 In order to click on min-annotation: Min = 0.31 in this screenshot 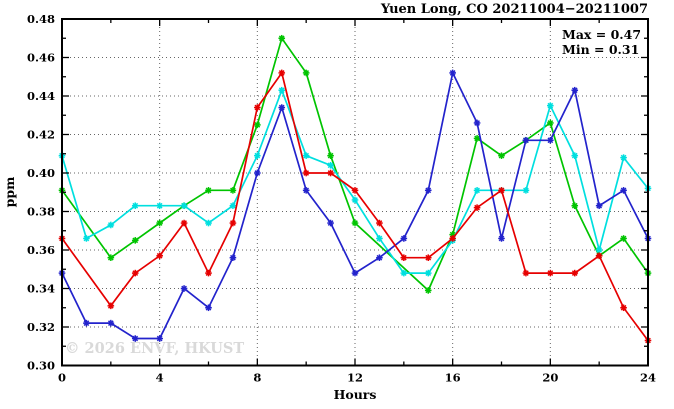, I will do `click(600, 49)`.